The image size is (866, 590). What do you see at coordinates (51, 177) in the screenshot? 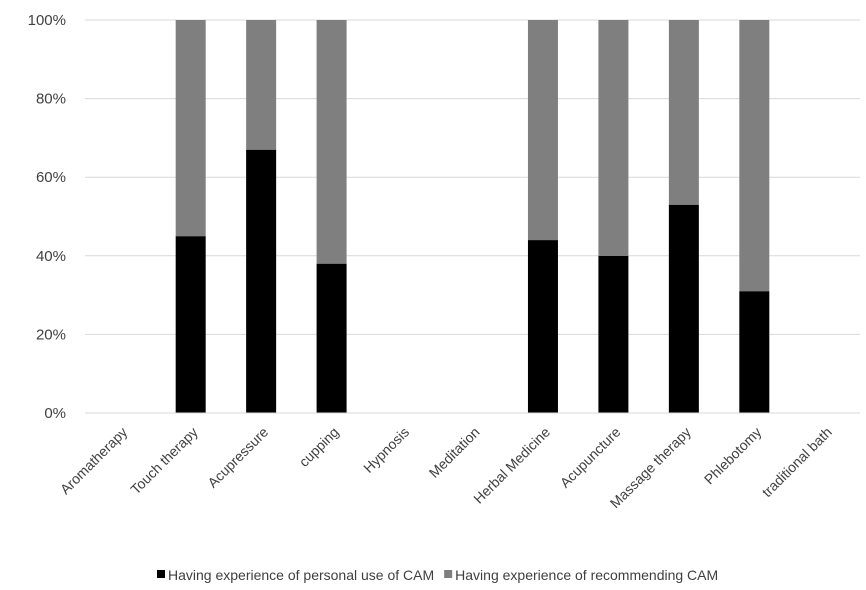
I see `y-tick-label: 60%` at bounding box center [51, 177].